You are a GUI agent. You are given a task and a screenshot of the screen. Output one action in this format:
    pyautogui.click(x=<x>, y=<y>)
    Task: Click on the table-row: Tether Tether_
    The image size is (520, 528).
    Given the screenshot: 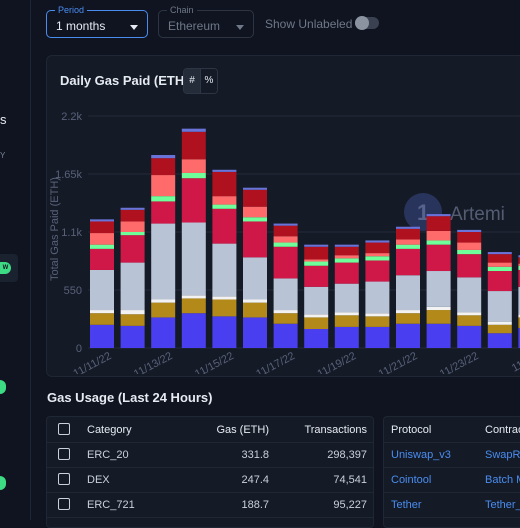 What is the action you would take?
    pyautogui.click(x=452, y=505)
    